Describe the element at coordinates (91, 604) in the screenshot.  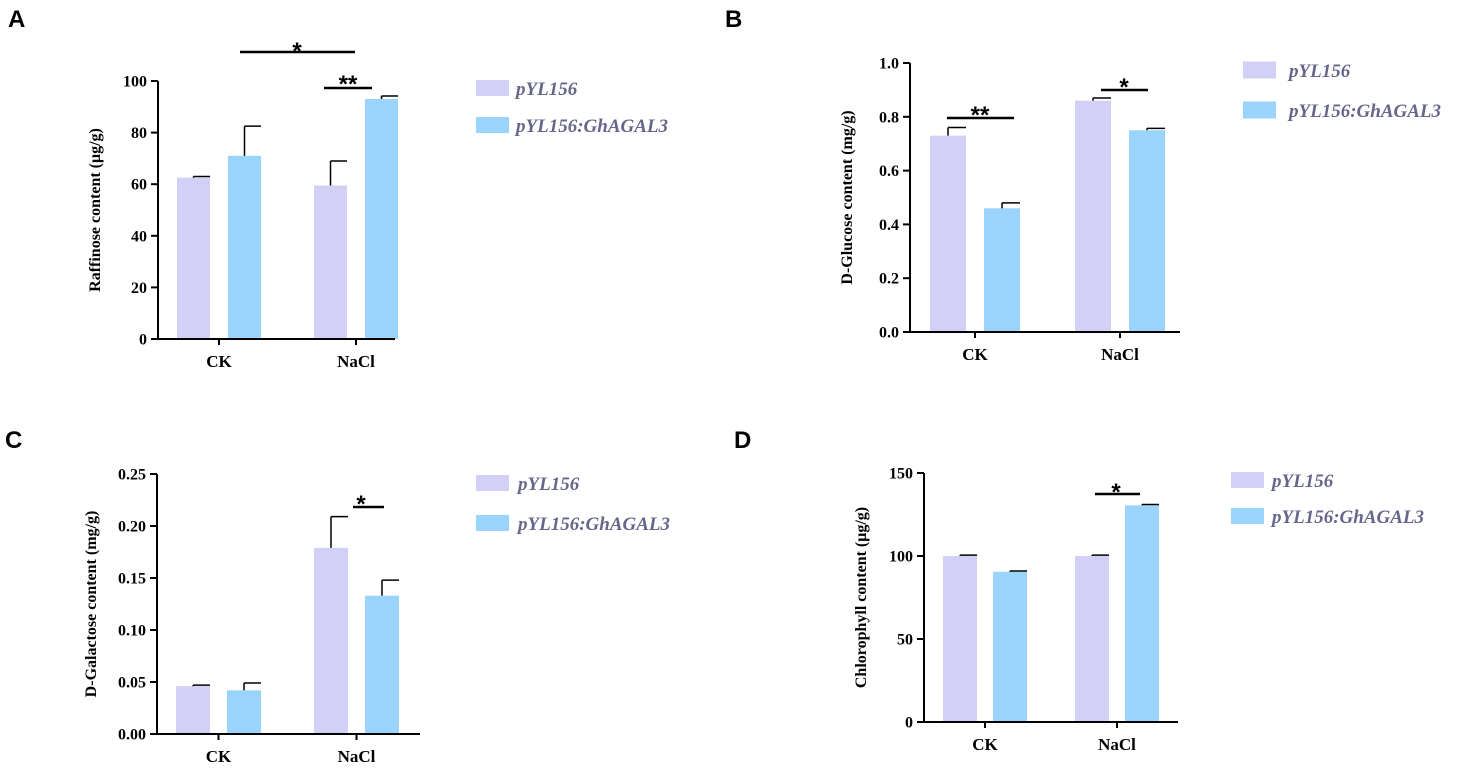
I see `y-axis-title: D-Galactose content (mg/g)` at that location.